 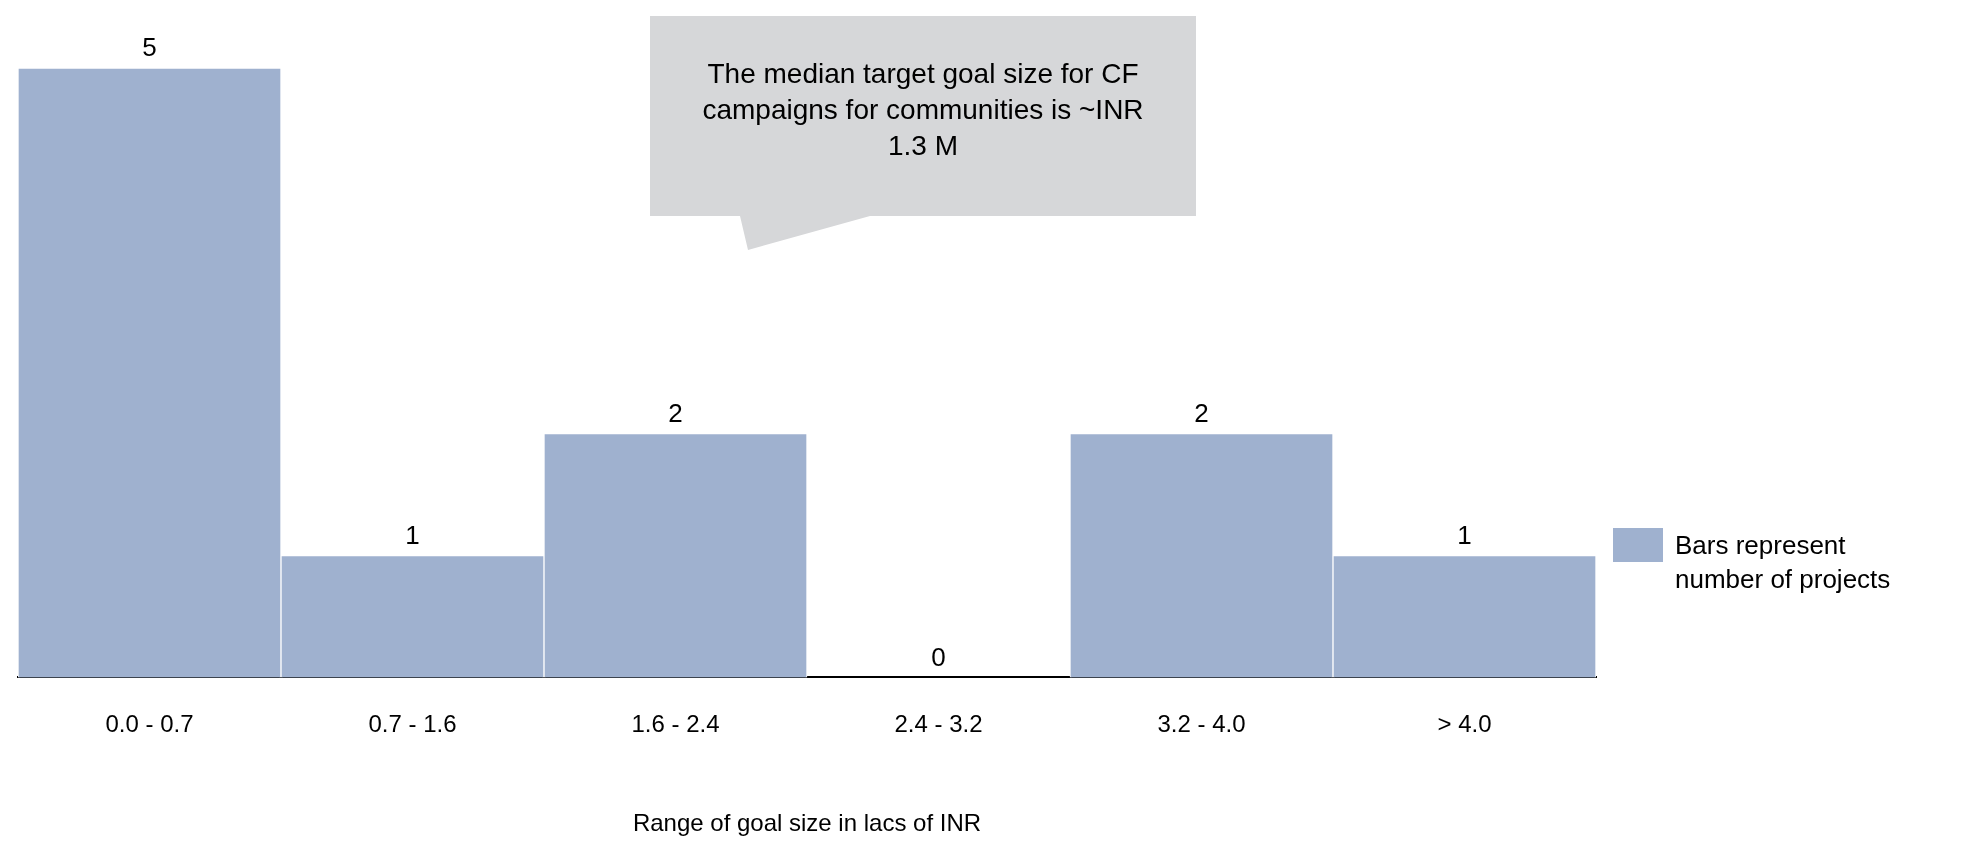 What do you see at coordinates (938, 724) in the screenshot?
I see `x-tick-label: 2.4 - 3.2` at bounding box center [938, 724].